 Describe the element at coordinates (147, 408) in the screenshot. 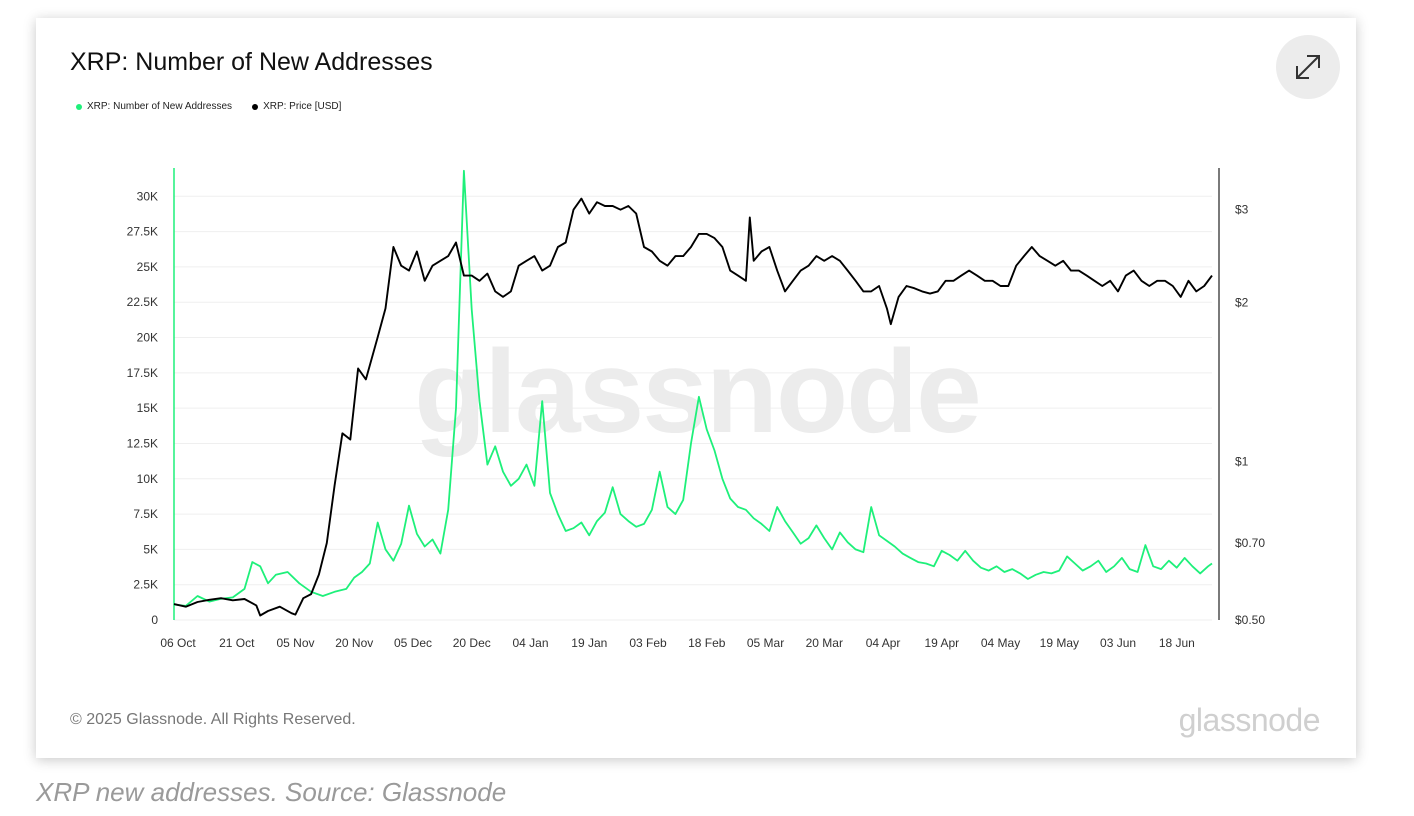

I see `y-left-tick-label: 15K` at that location.